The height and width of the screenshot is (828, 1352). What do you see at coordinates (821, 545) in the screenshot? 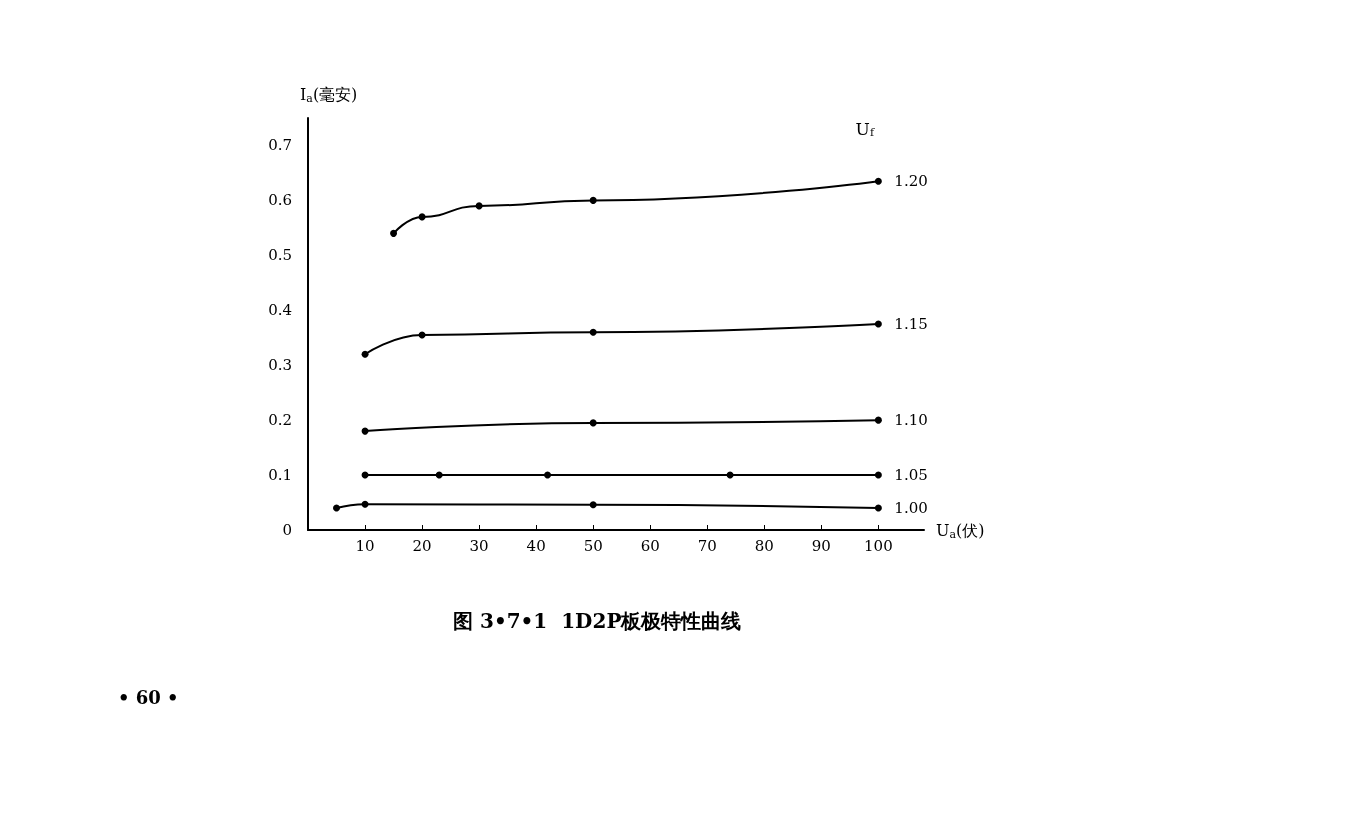
I see `x-tick-label: 90` at bounding box center [821, 545].